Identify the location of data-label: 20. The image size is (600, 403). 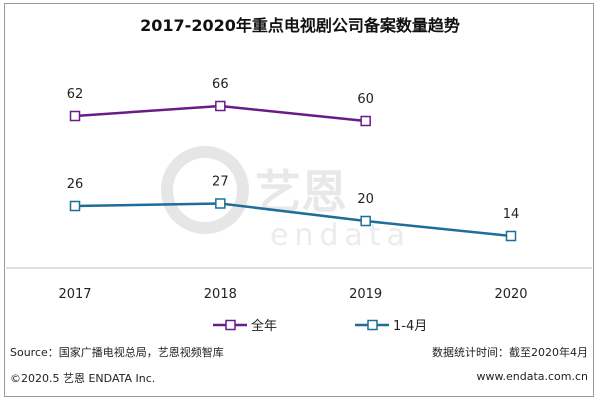
(365, 199).